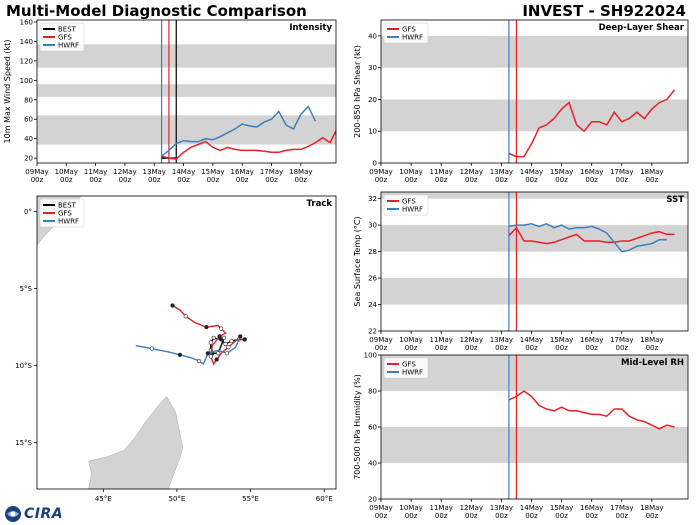  I want to click on y-tick-label: 160, so click(26, 22).